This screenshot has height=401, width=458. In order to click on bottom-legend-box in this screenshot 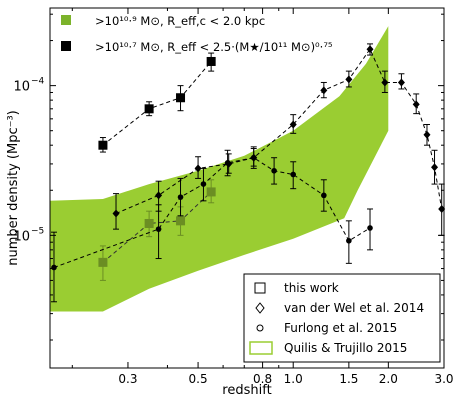, I will do `click(342, 318)`.